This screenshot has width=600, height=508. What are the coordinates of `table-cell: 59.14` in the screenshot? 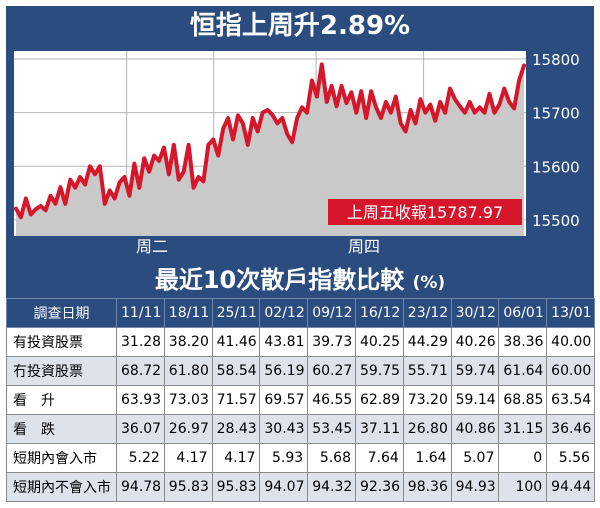 It's located at (475, 400).